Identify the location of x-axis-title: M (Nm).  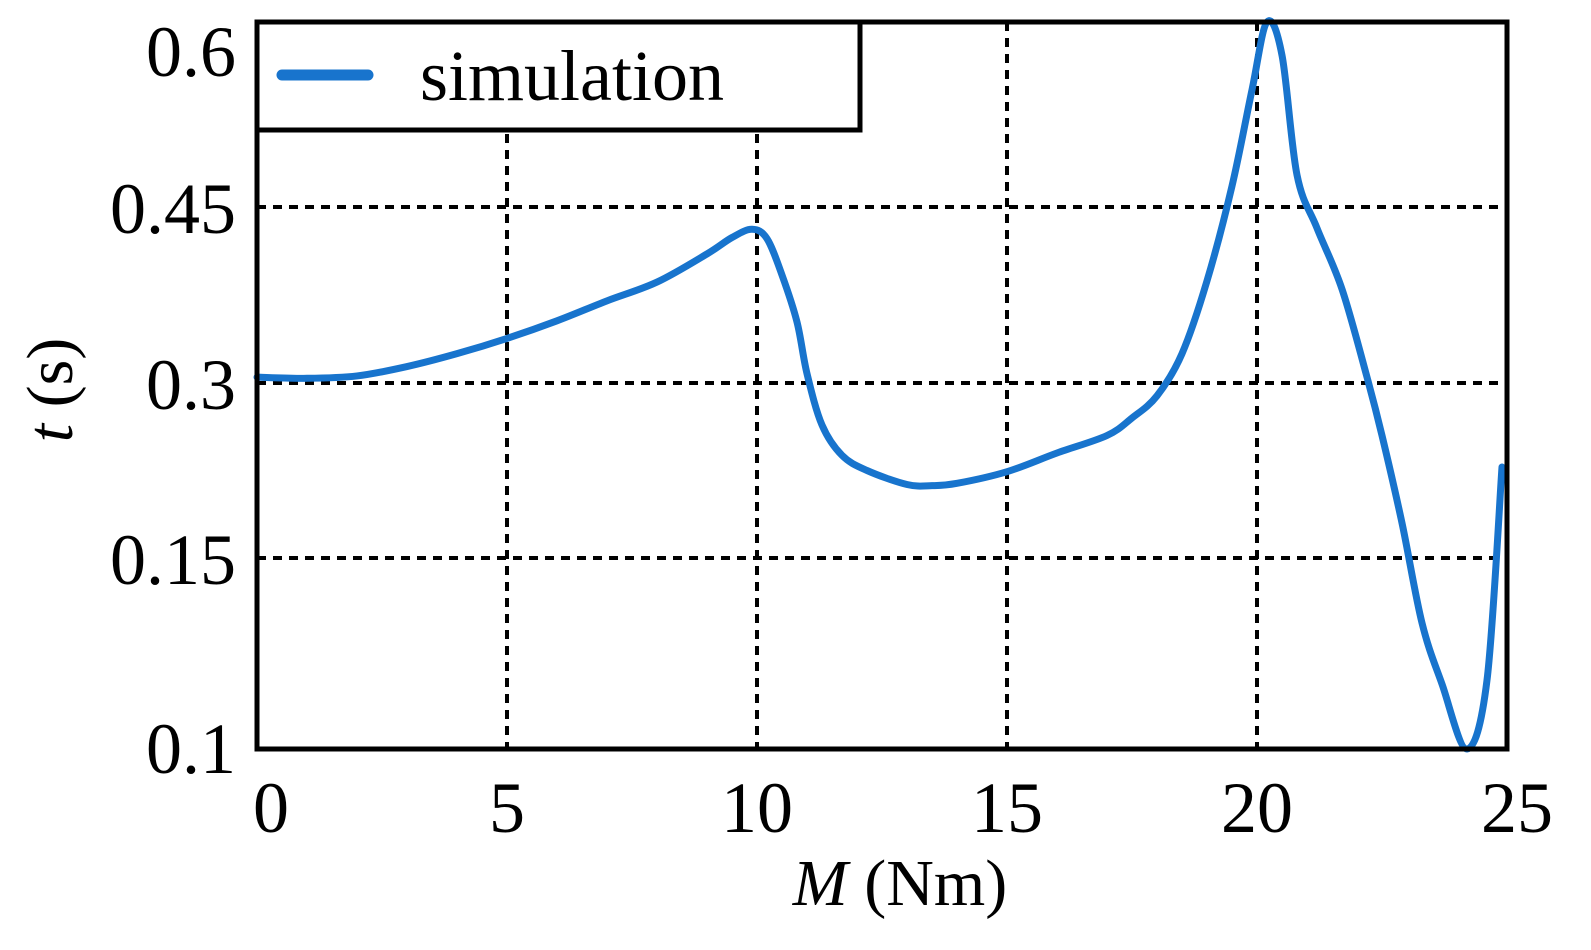
(899, 883).